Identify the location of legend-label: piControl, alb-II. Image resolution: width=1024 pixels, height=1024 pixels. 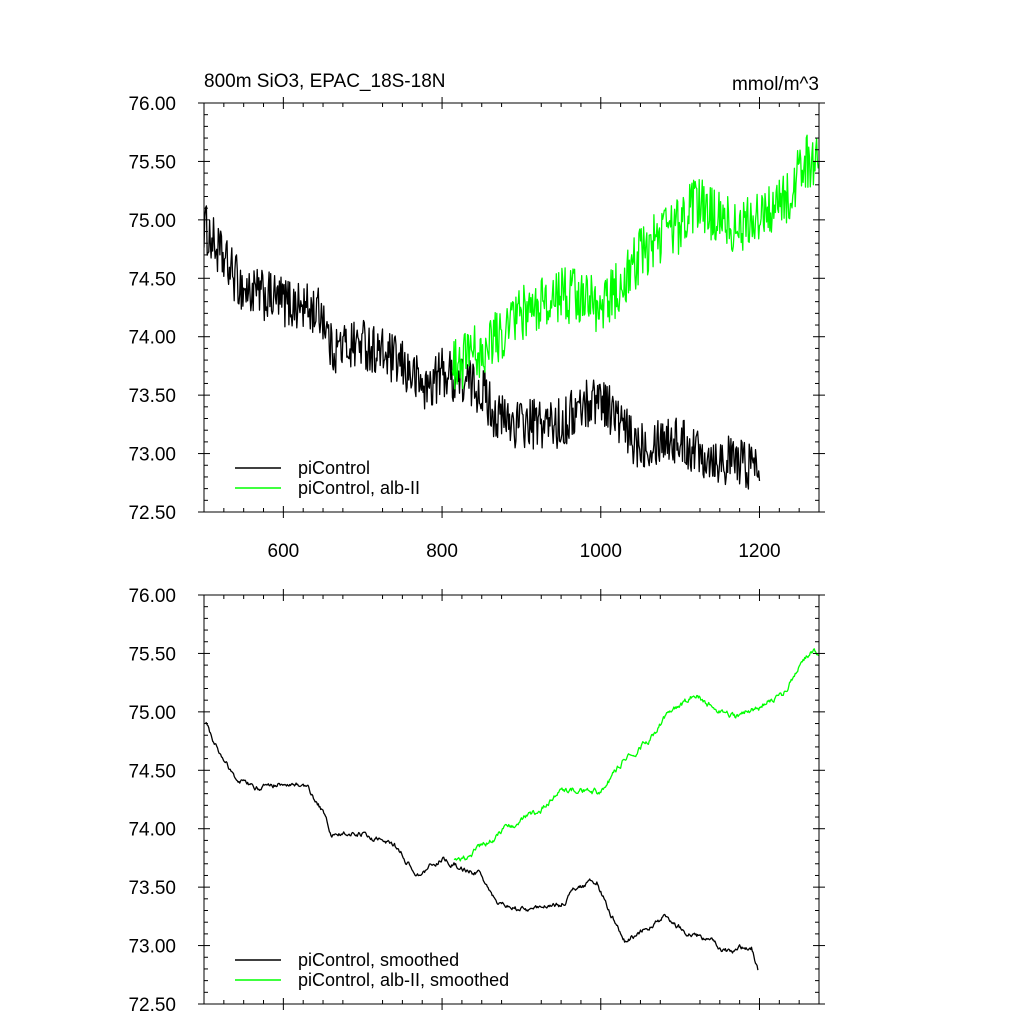
(359, 488).